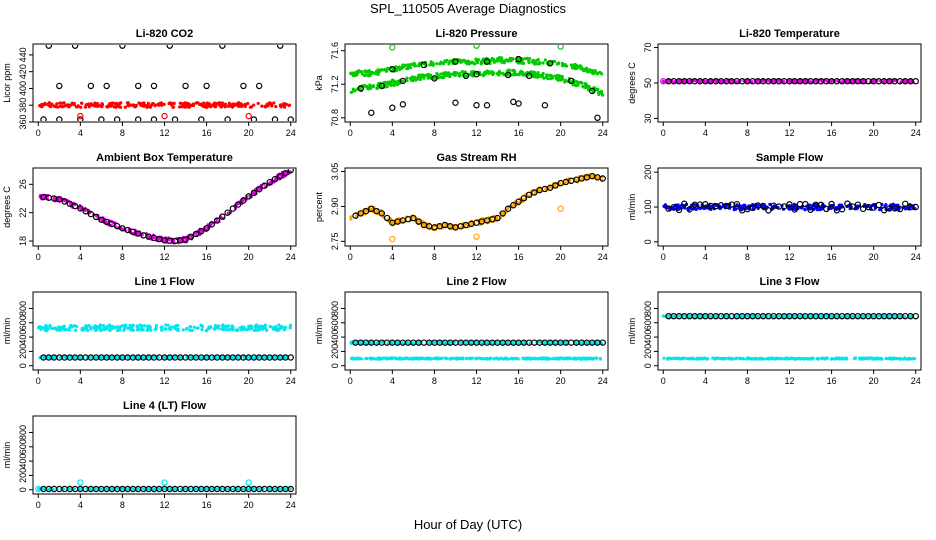  I want to click on y-tick-label: 200, so click(335, 351).